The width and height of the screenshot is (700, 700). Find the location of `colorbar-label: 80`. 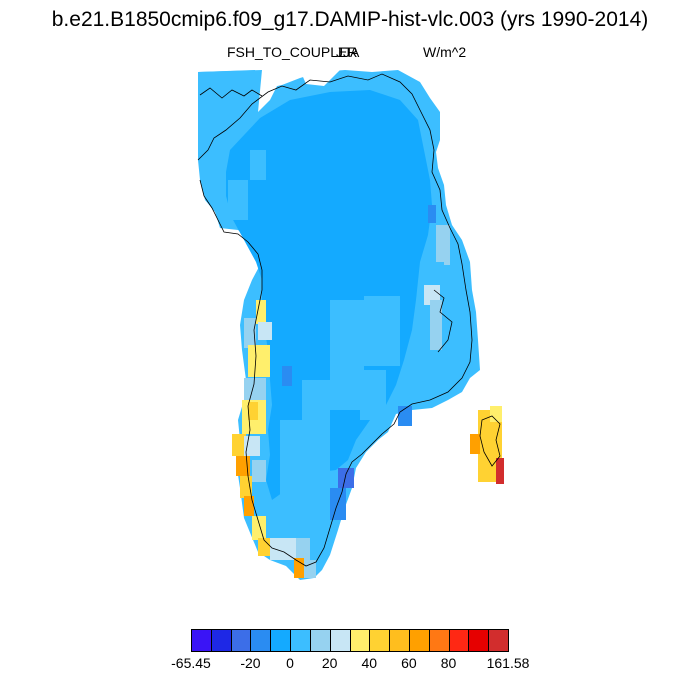

colorbar-label: 80 is located at coordinates (448, 663).